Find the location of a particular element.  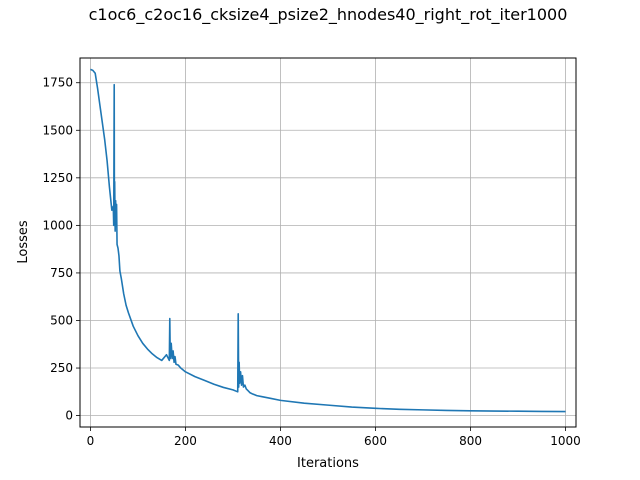

y-tick-label: 1500 is located at coordinates (57, 130).